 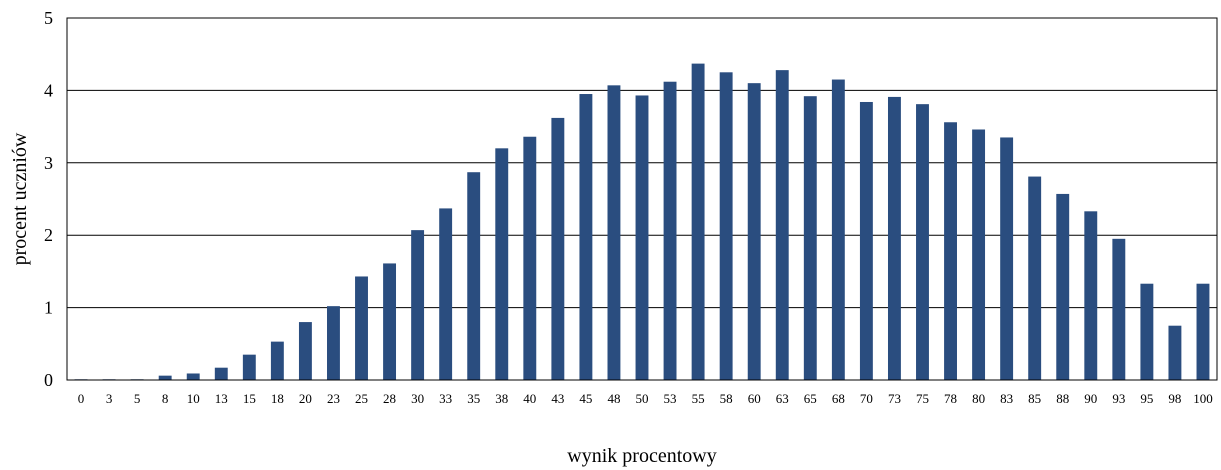 I want to click on x-tick-label: 35, so click(x=473, y=398).